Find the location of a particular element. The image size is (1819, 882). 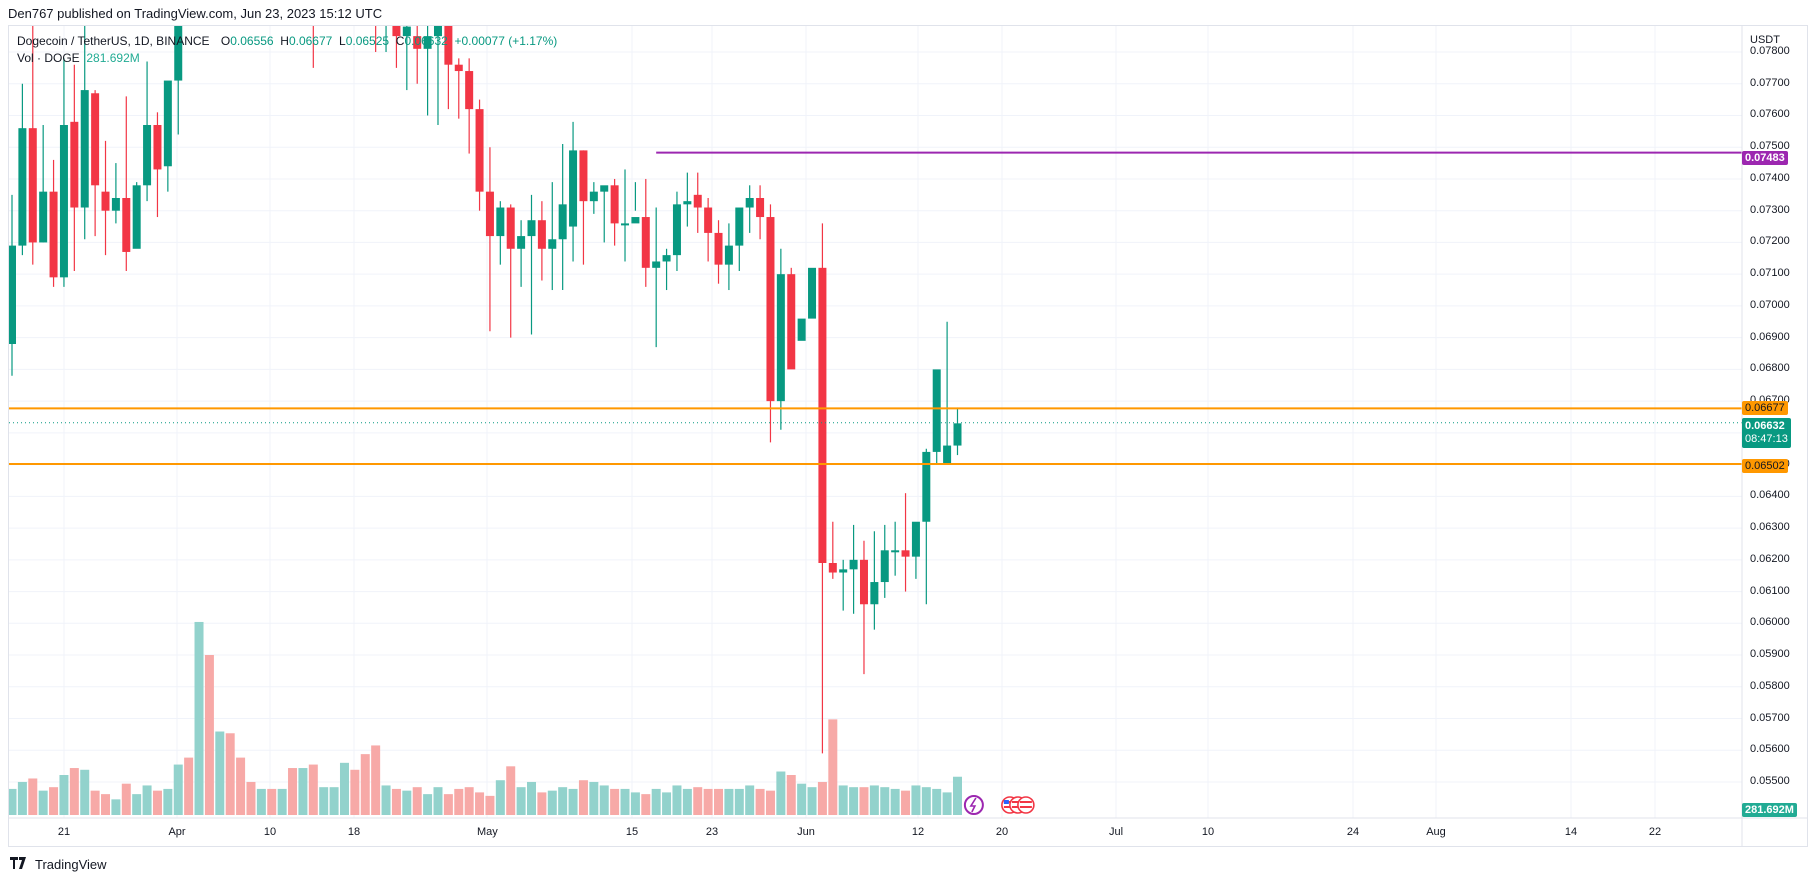

price-tick: 0.06800 is located at coordinates (1770, 368).